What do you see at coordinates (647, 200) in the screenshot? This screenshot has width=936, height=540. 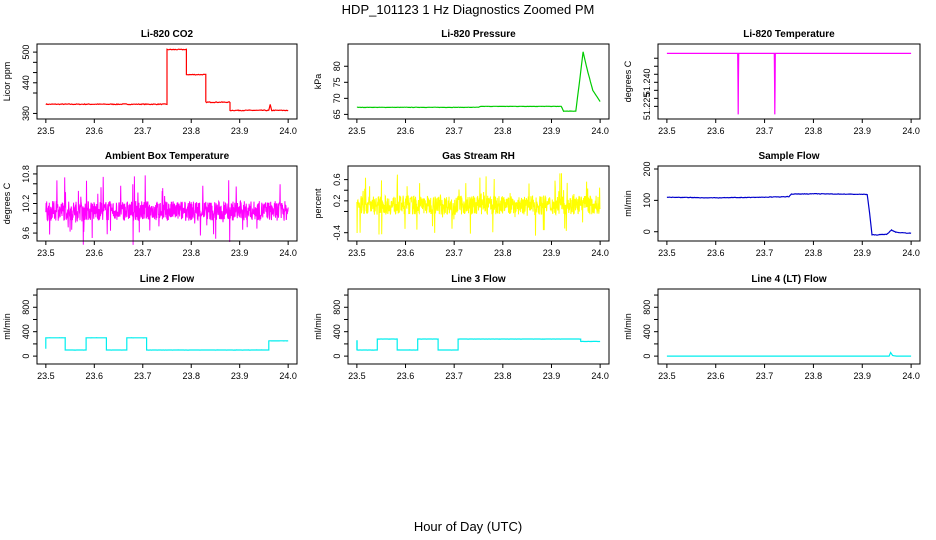 I see `y-tick-label: 100` at bounding box center [647, 200].